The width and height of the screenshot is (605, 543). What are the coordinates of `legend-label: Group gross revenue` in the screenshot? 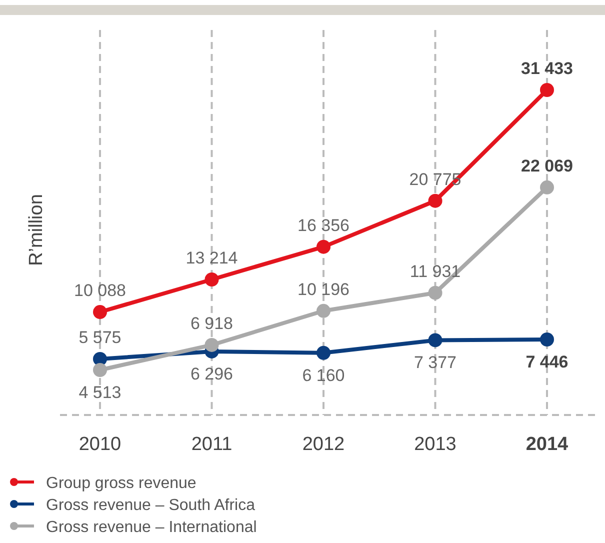 It's located at (121, 483).